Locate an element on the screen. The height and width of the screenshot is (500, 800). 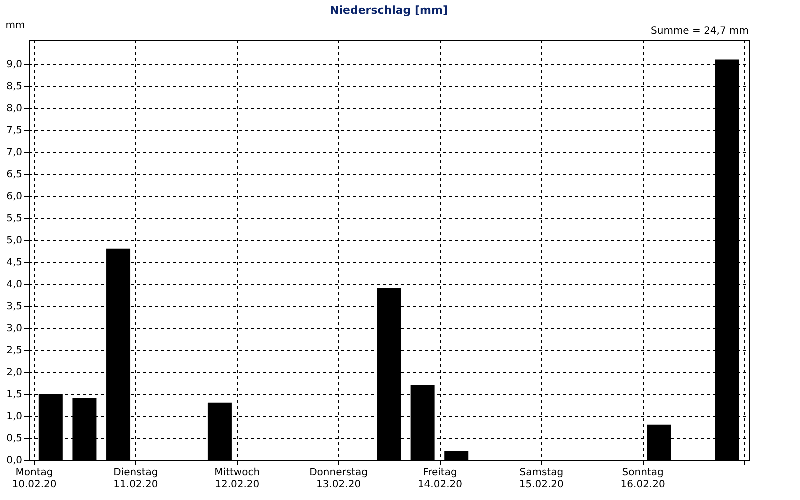
y-axis-title: mm is located at coordinates (16, 26).